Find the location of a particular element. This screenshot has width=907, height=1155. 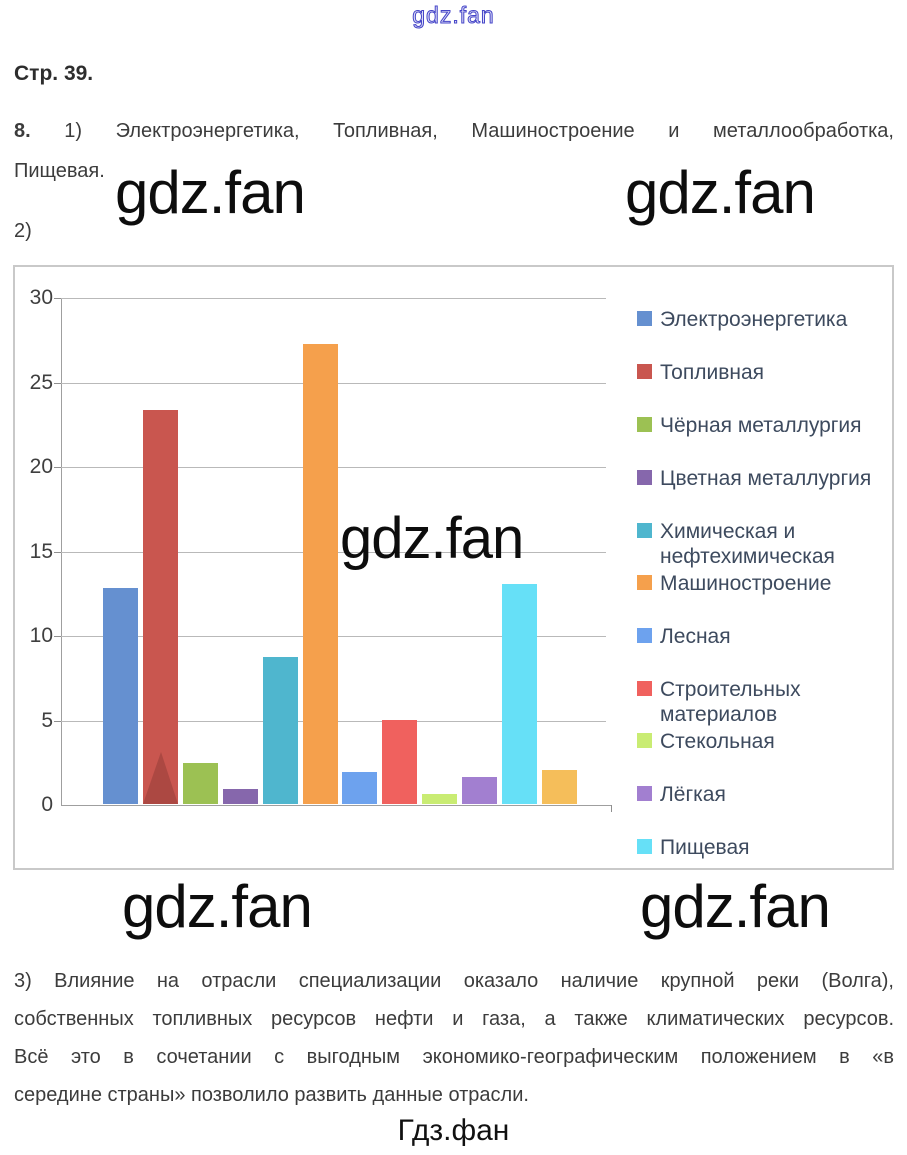

legend-item-цветная-металлургия: Цветная металлургия is located at coordinates (763, 478).